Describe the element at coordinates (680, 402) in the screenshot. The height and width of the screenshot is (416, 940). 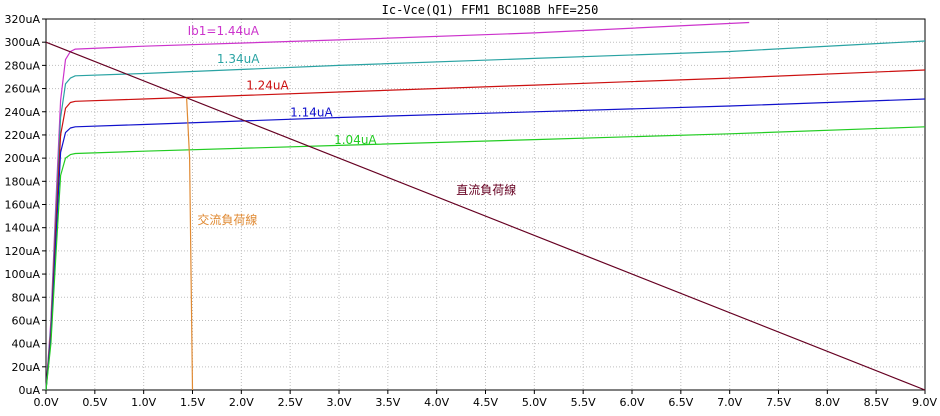
I see `x-tick-label: 6.5V` at that location.